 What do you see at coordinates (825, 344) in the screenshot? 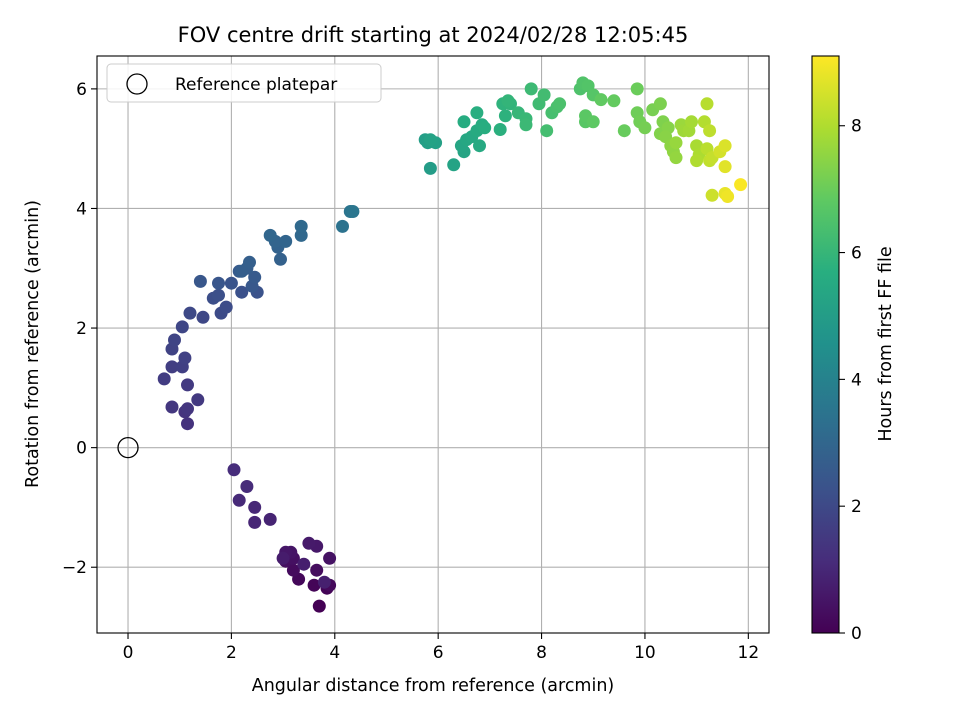
I see `colorbar-gradient` at bounding box center [825, 344].